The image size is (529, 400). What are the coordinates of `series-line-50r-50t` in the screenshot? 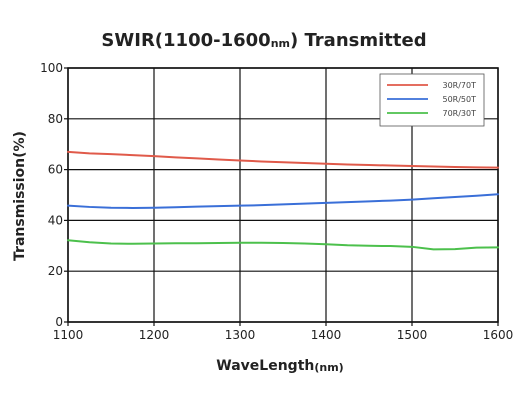 It's located at (283, 201).